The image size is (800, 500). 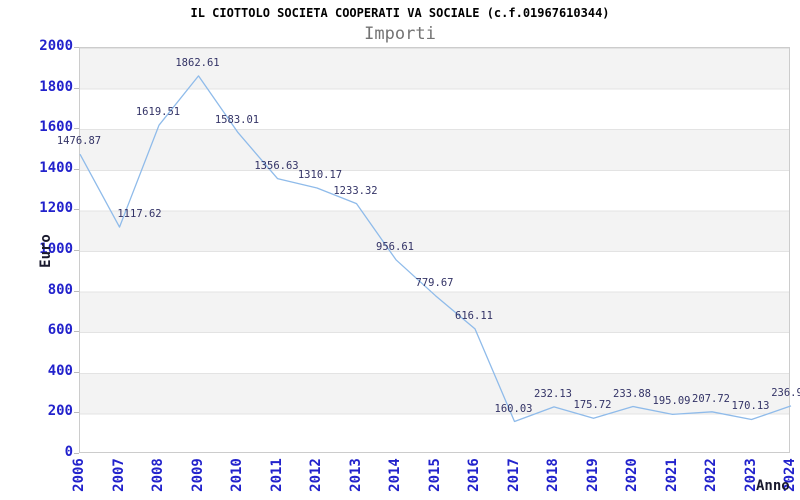 I want to click on x-tick-label: 2012, so click(x=316, y=475).